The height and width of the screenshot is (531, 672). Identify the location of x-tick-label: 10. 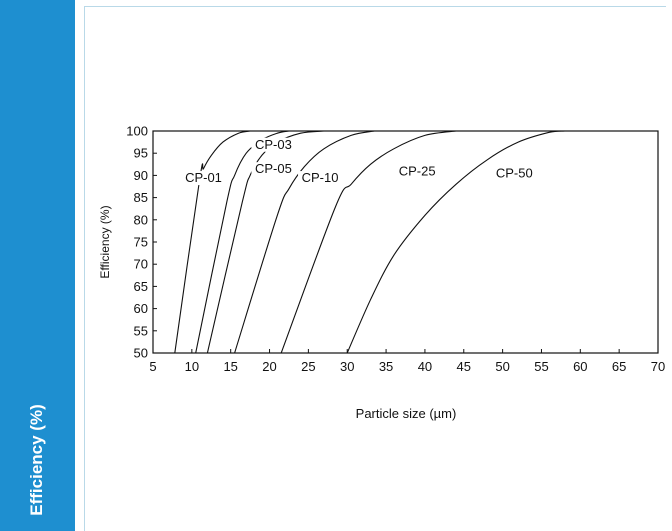
(192, 366).